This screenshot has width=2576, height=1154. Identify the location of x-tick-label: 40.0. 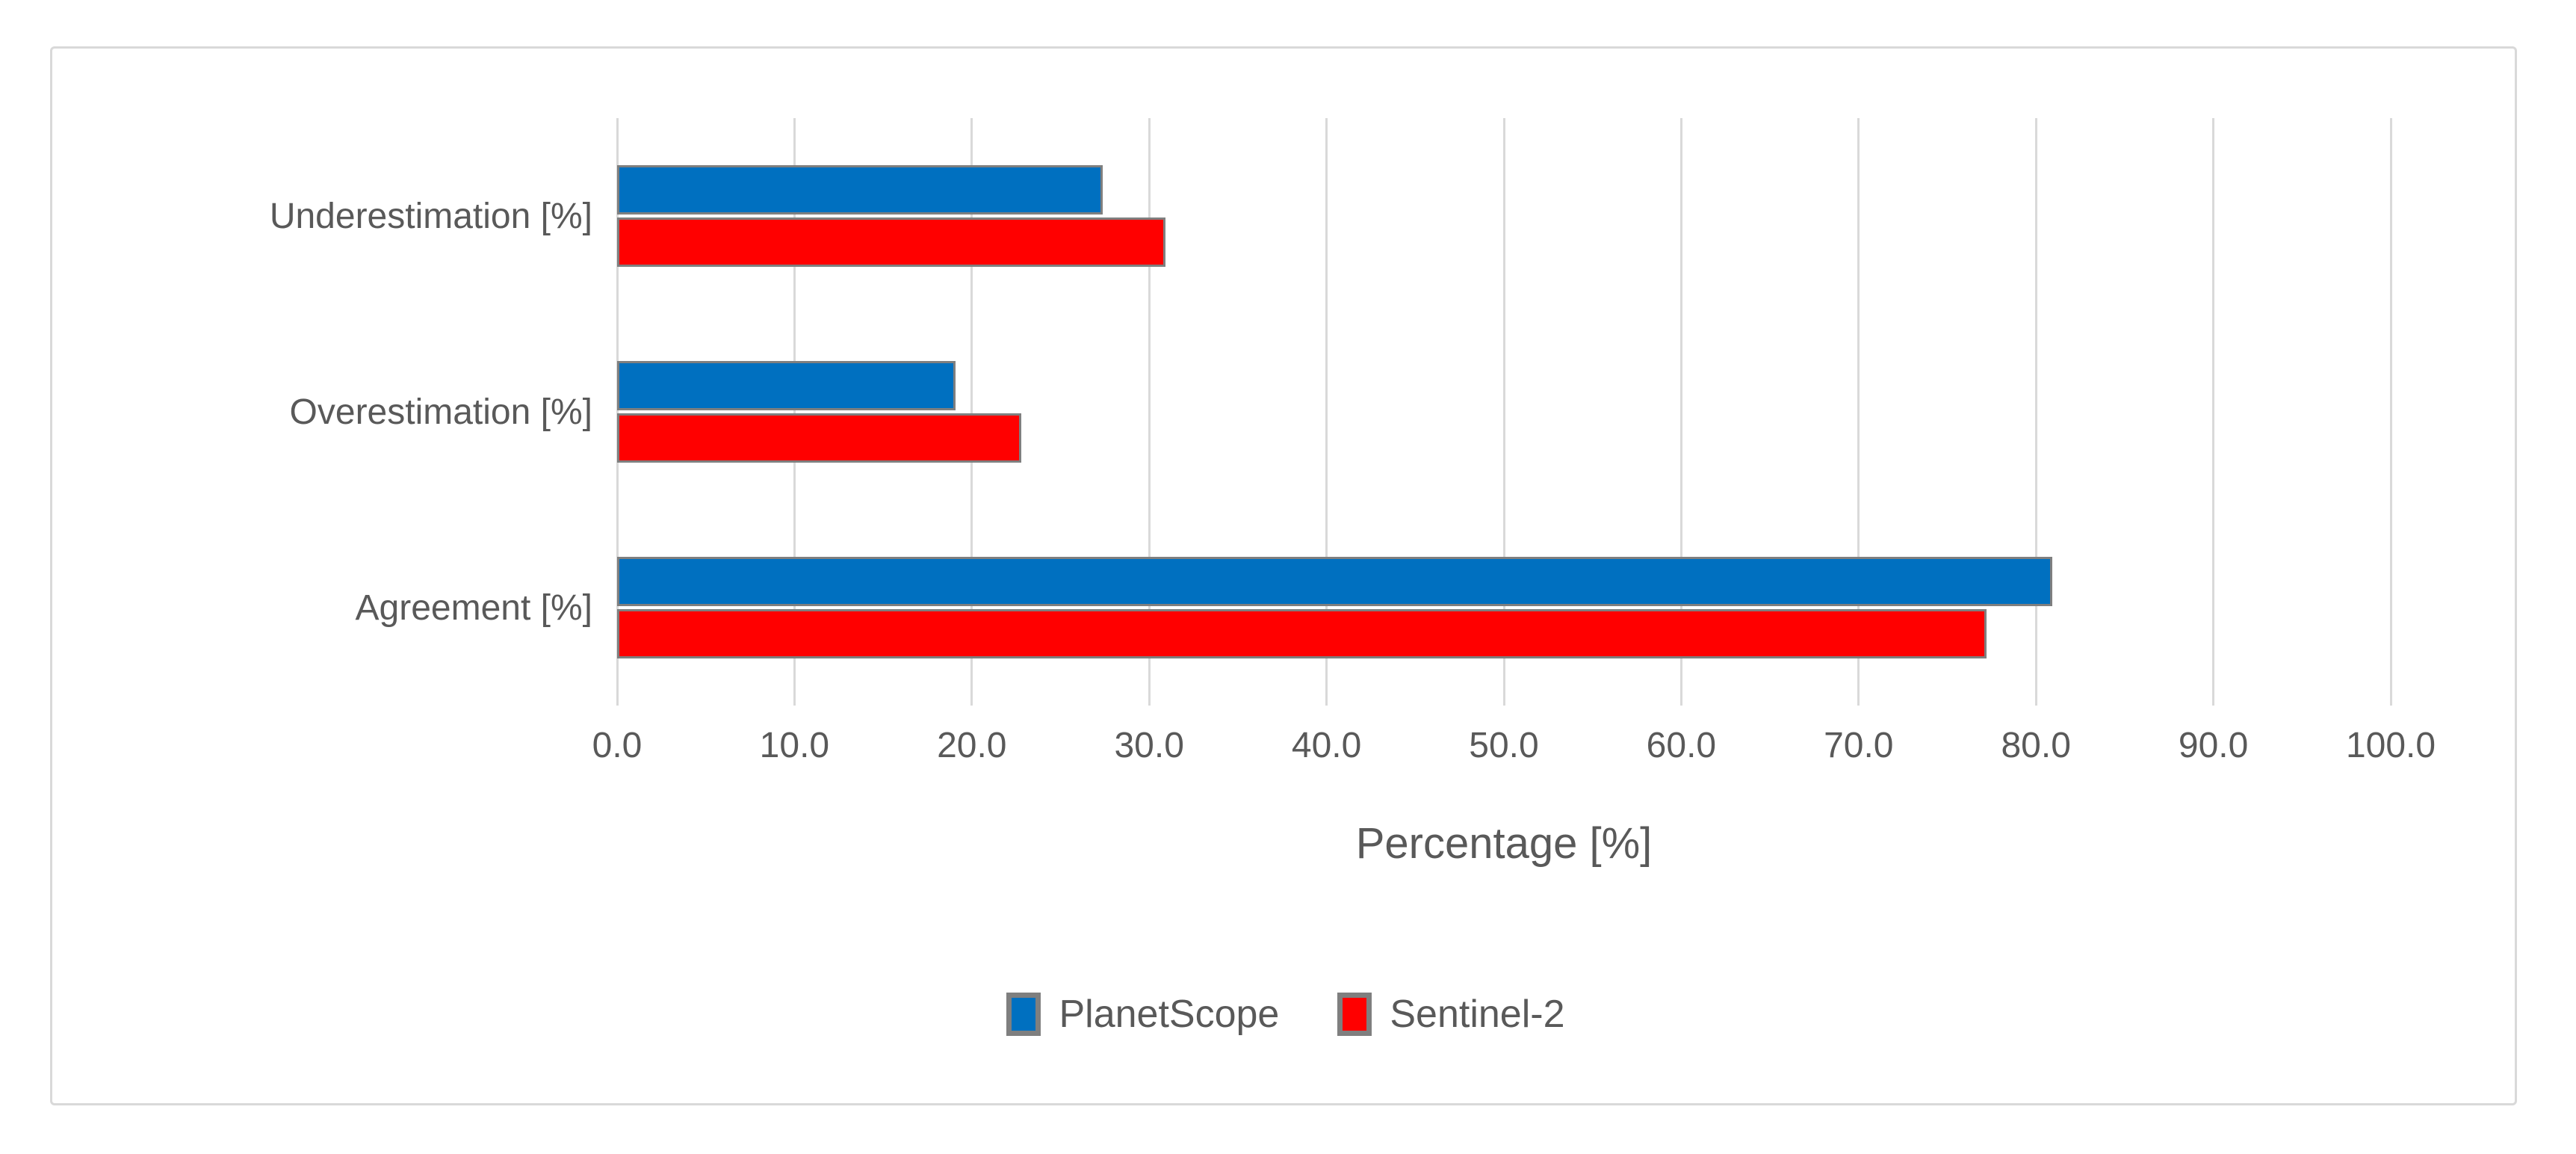
(1326, 745).